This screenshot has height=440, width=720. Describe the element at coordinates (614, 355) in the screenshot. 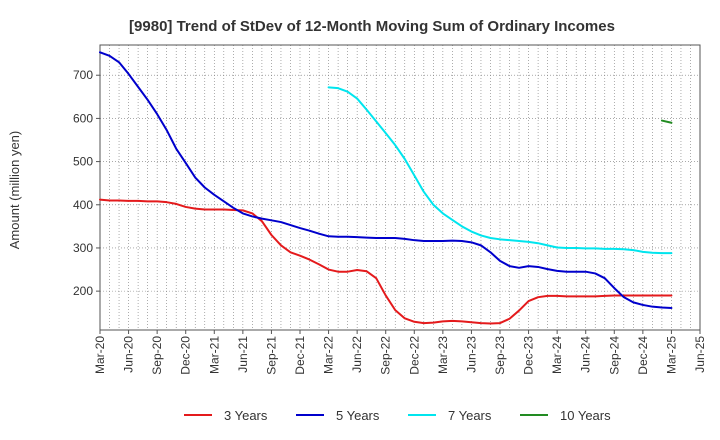

I see `x-tick-label: Sep-24` at that location.